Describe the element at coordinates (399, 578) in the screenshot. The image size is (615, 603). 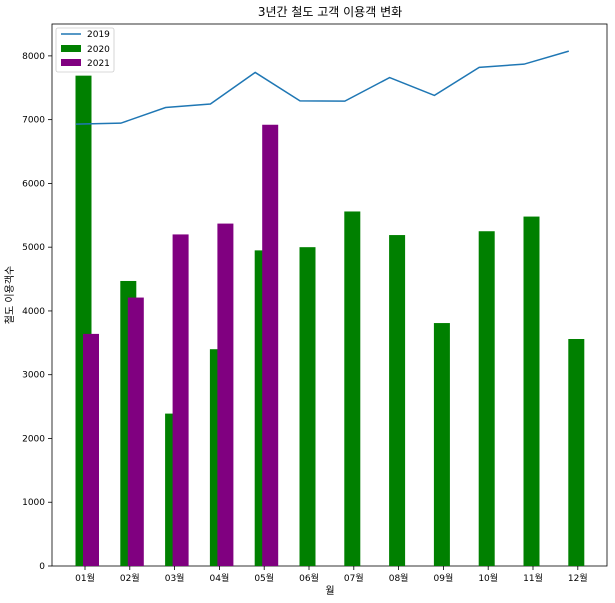
I see `x-tick-label: 08월` at that location.